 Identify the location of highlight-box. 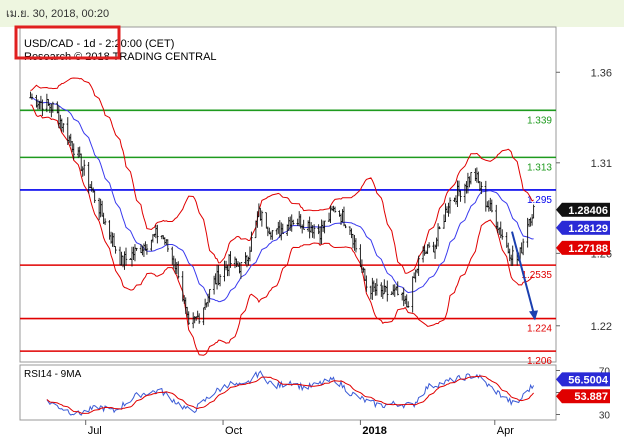
(67, 42).